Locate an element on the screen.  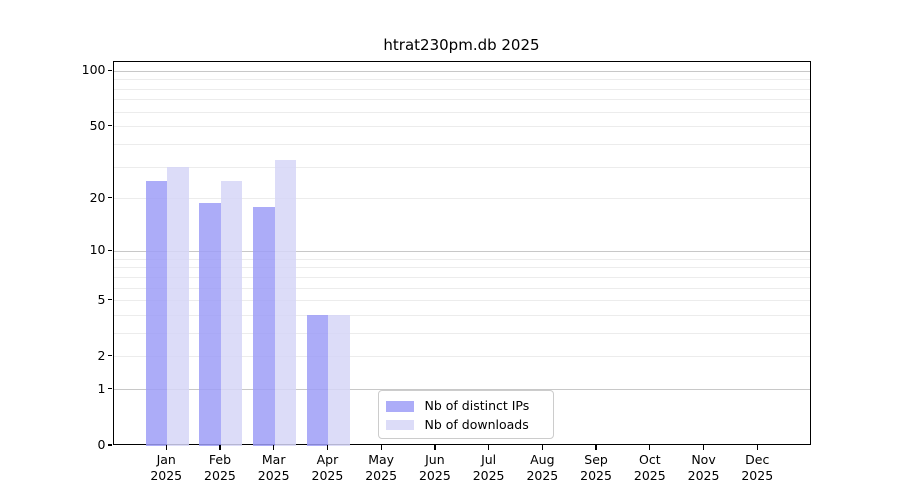
y-tick-label: 2 is located at coordinates (101, 355).